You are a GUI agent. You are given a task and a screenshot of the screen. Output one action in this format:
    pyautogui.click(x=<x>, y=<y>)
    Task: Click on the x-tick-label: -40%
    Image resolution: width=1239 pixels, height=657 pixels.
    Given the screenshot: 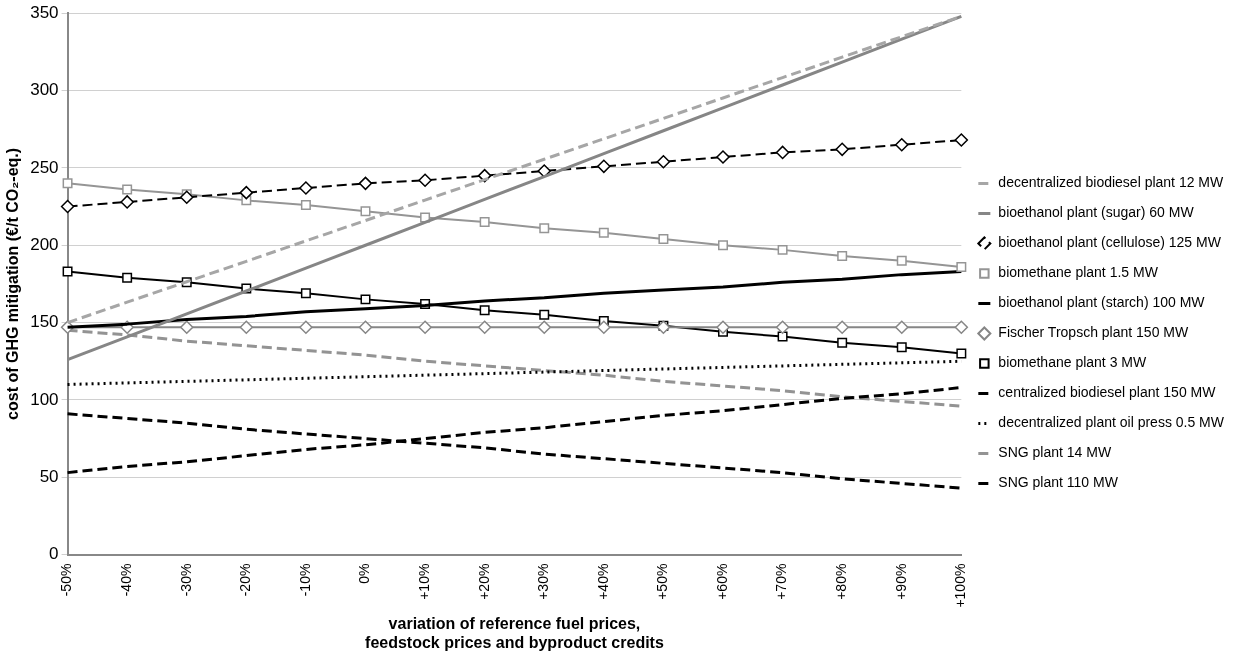 What is the action you would take?
    pyautogui.click(x=126, y=580)
    